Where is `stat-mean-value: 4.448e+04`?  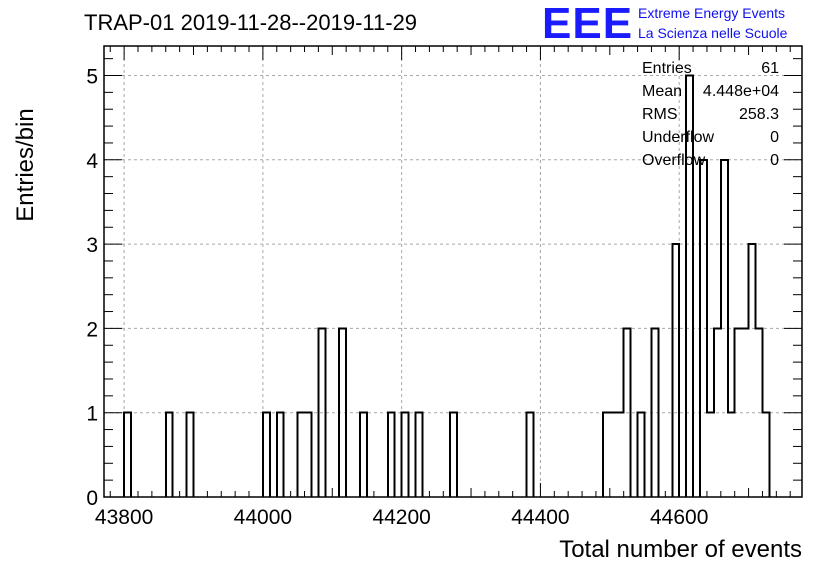
stat-mean-value: 4.448e+04 is located at coordinates (740, 91).